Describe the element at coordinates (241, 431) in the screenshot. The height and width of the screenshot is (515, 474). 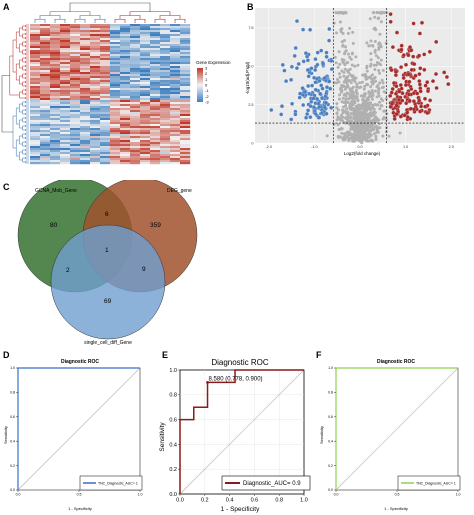
I see `roc-curve` at that location.